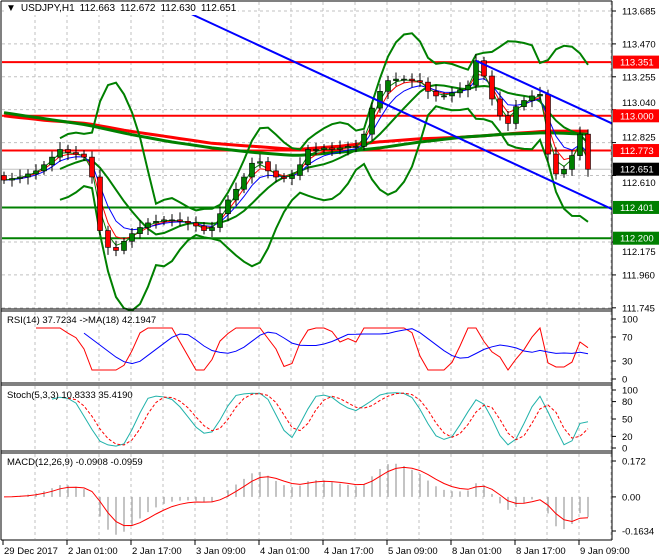 The height and width of the screenshot is (560, 660). I want to click on rsi-tick-label: 0, so click(624, 380).